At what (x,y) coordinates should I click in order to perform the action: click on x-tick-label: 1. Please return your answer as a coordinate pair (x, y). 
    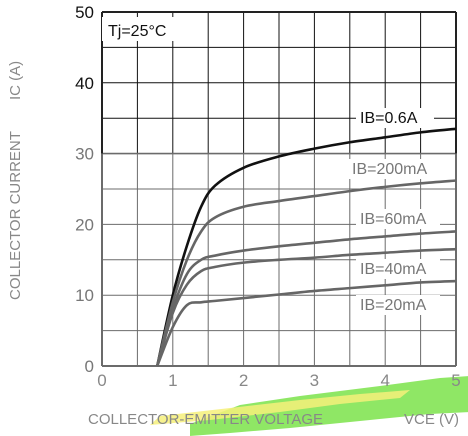
    Looking at the image, I should click on (172, 380).